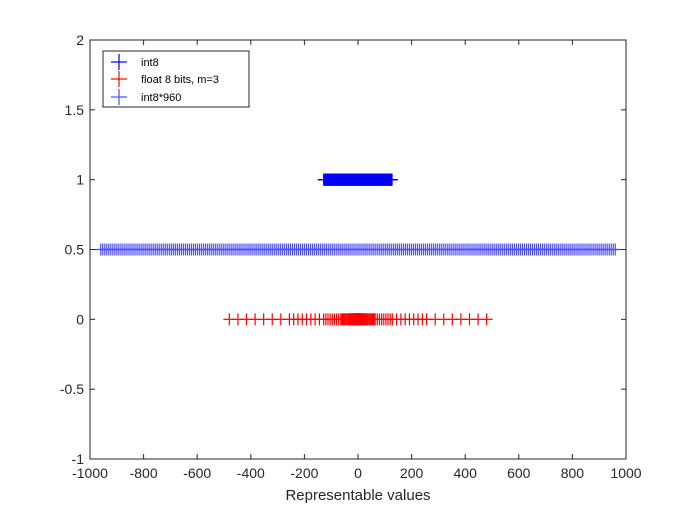 This screenshot has width=692, height=516. What do you see at coordinates (304, 473) in the screenshot?
I see `x-tick-label: -200` at bounding box center [304, 473].